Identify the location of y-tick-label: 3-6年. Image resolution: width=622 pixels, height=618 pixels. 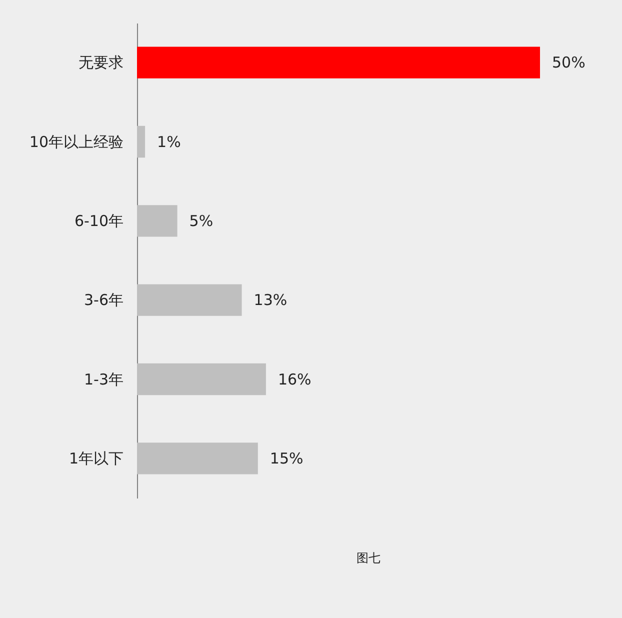
(104, 300).